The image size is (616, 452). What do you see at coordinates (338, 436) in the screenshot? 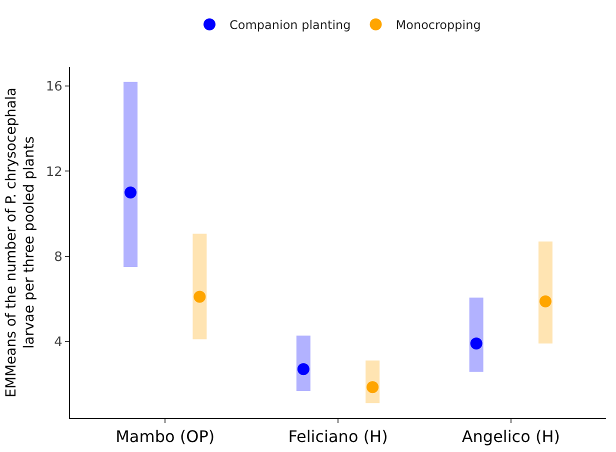
I see `x-tick-label: Feliciano (H)` at bounding box center [338, 436].